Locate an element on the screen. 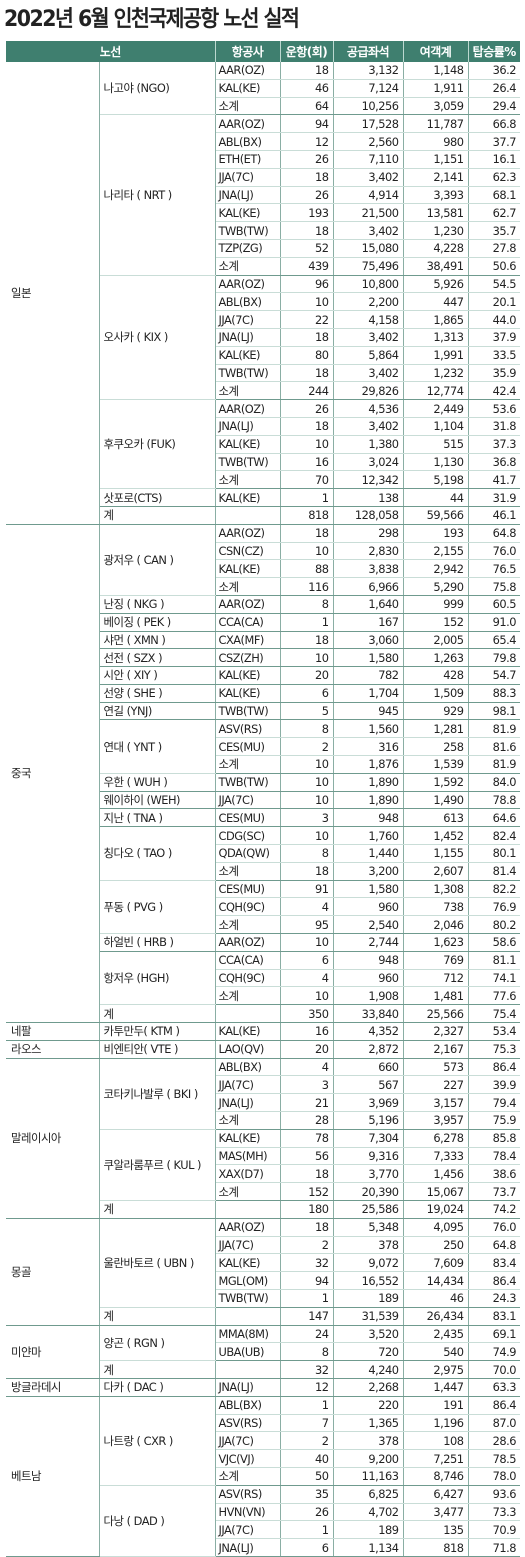  route-cell: 삿포로(CTS) is located at coordinates (157, 497).